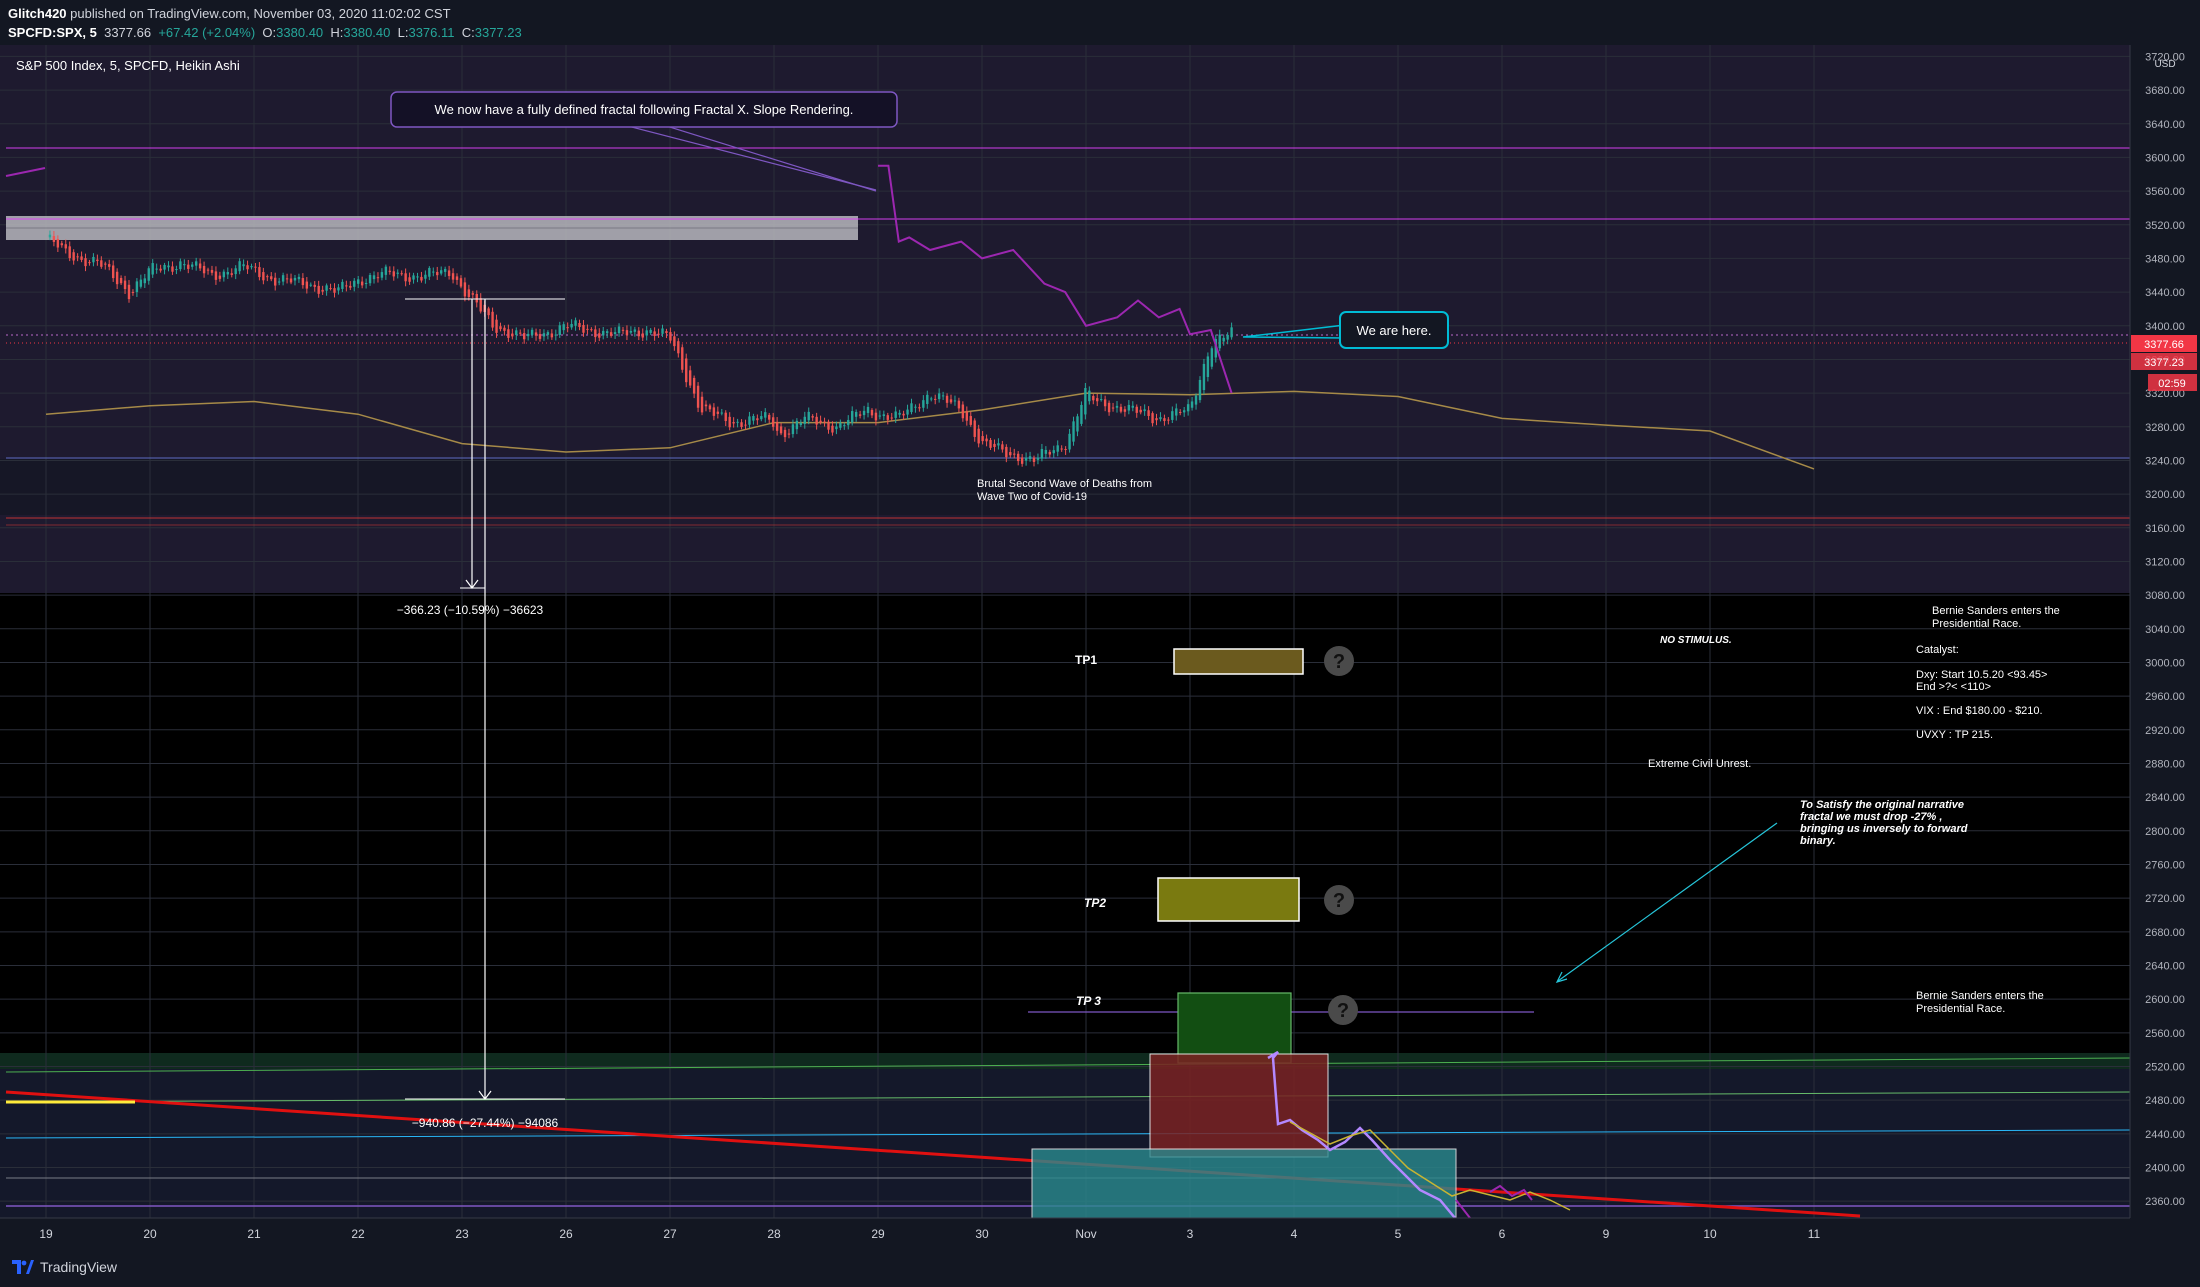 This screenshot has width=2200, height=1287. I want to click on time-tick-label: 19, so click(46, 1234).